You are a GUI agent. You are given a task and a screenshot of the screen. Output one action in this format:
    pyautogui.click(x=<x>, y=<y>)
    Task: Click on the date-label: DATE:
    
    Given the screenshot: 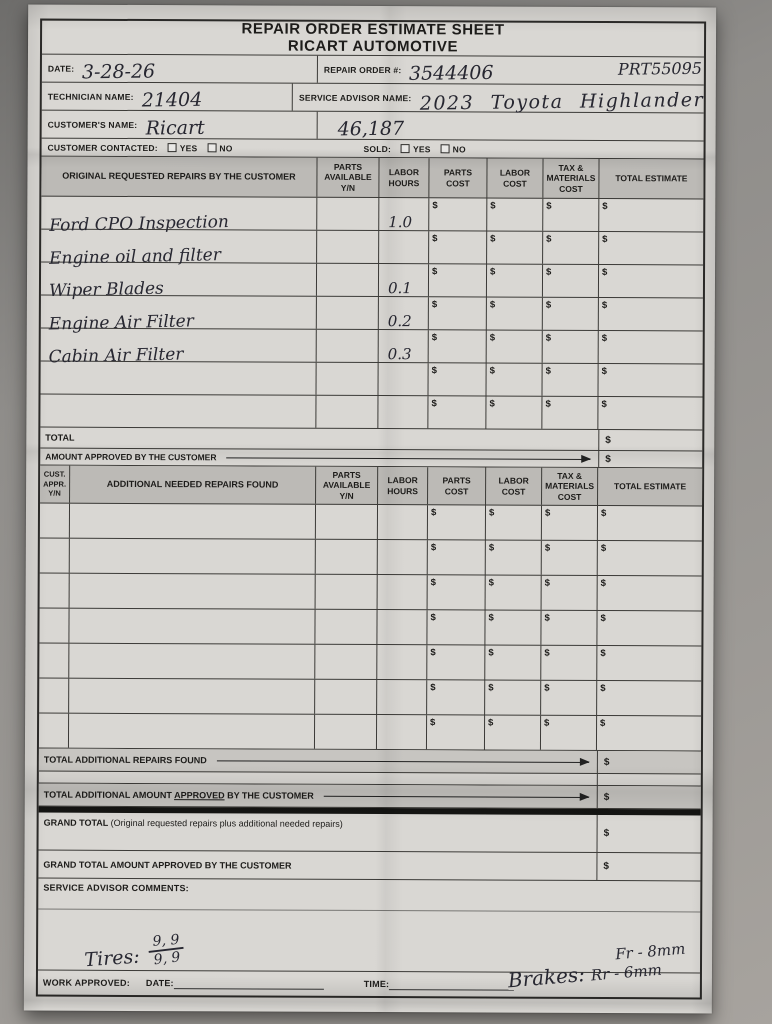 What is the action you would take?
    pyautogui.click(x=61, y=68)
    